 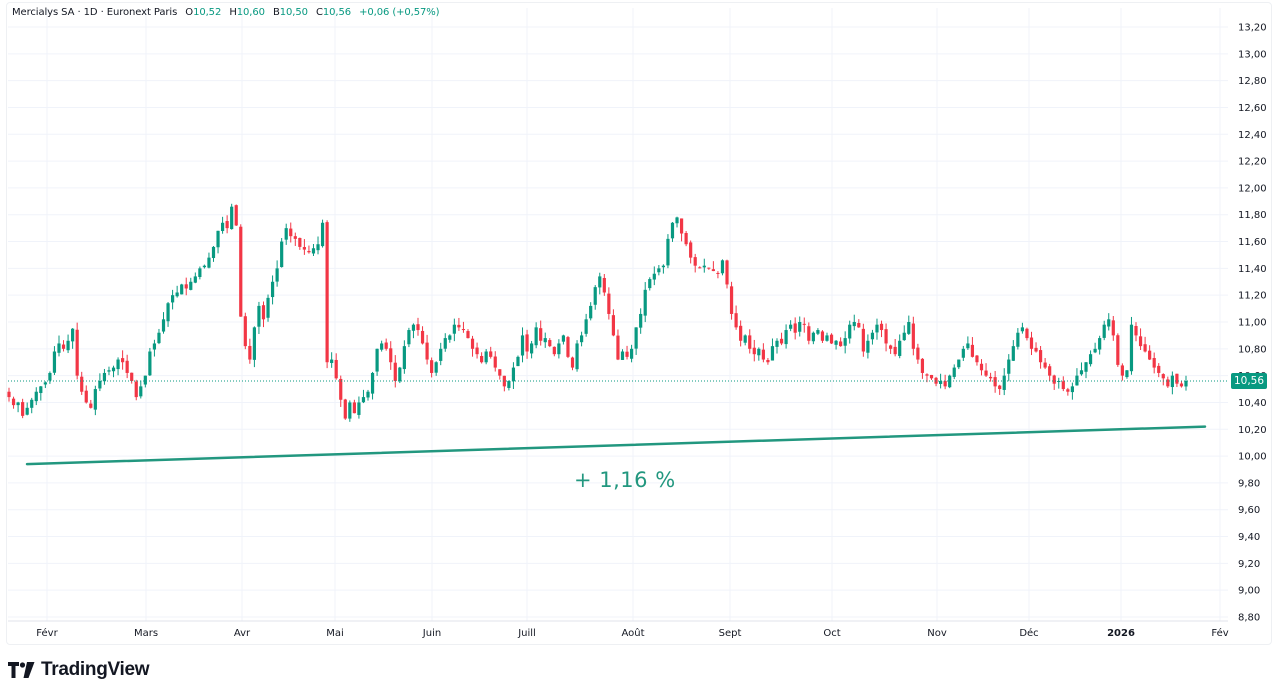 What do you see at coordinates (79, 670) in the screenshot?
I see `tradingview-logo: TradingView` at bounding box center [79, 670].